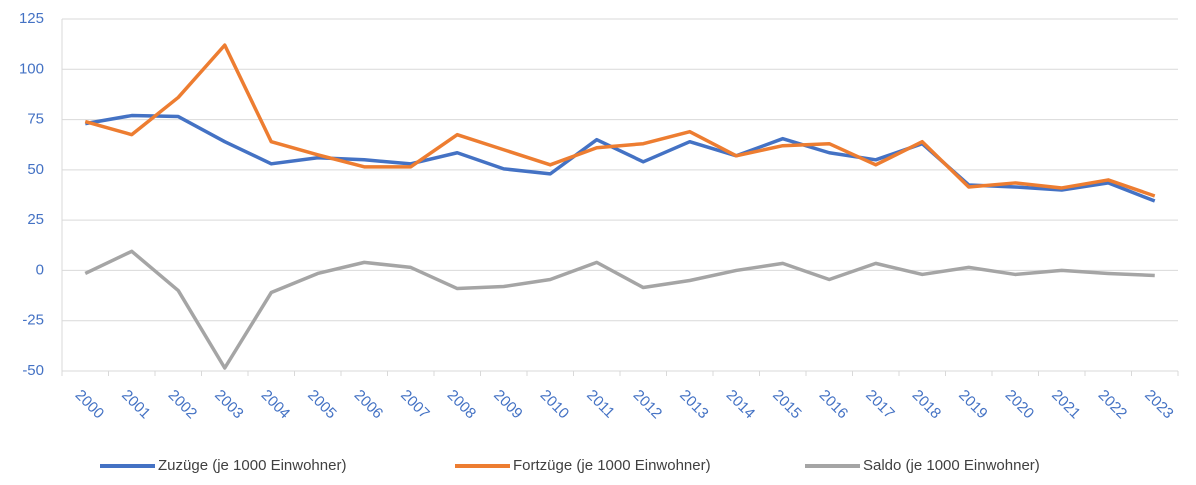 Image resolution: width=1196 pixels, height=485 pixels. I want to click on y-tick-label: 125, so click(31, 18).